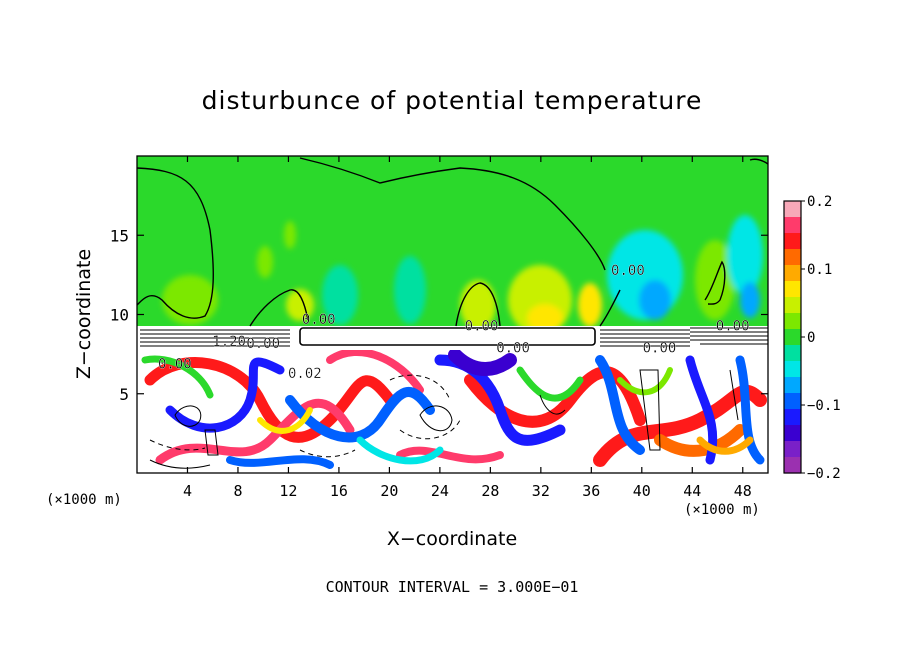 The height and width of the screenshot is (654, 904). I want to click on y-tick-label: 5, so click(124, 394).